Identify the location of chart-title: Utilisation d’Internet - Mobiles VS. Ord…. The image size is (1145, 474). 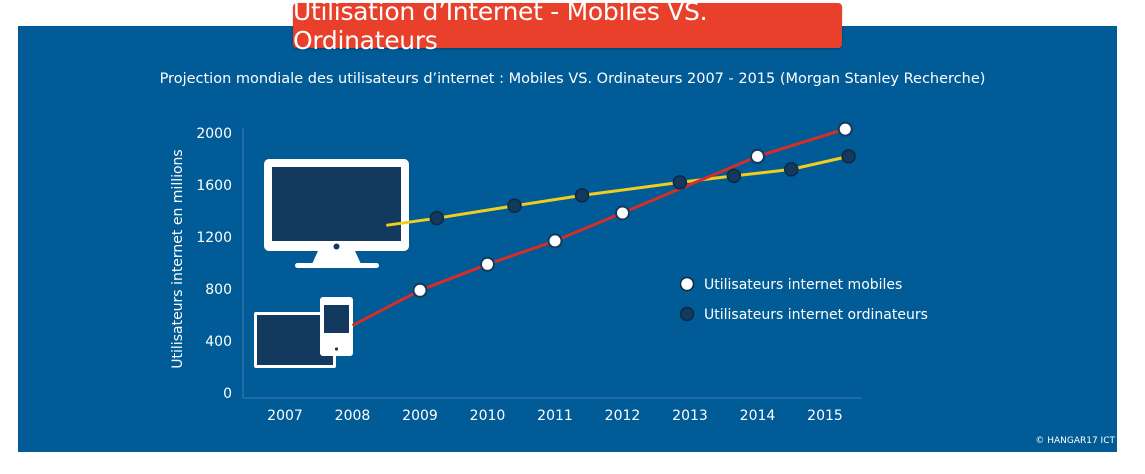
(500, 27).